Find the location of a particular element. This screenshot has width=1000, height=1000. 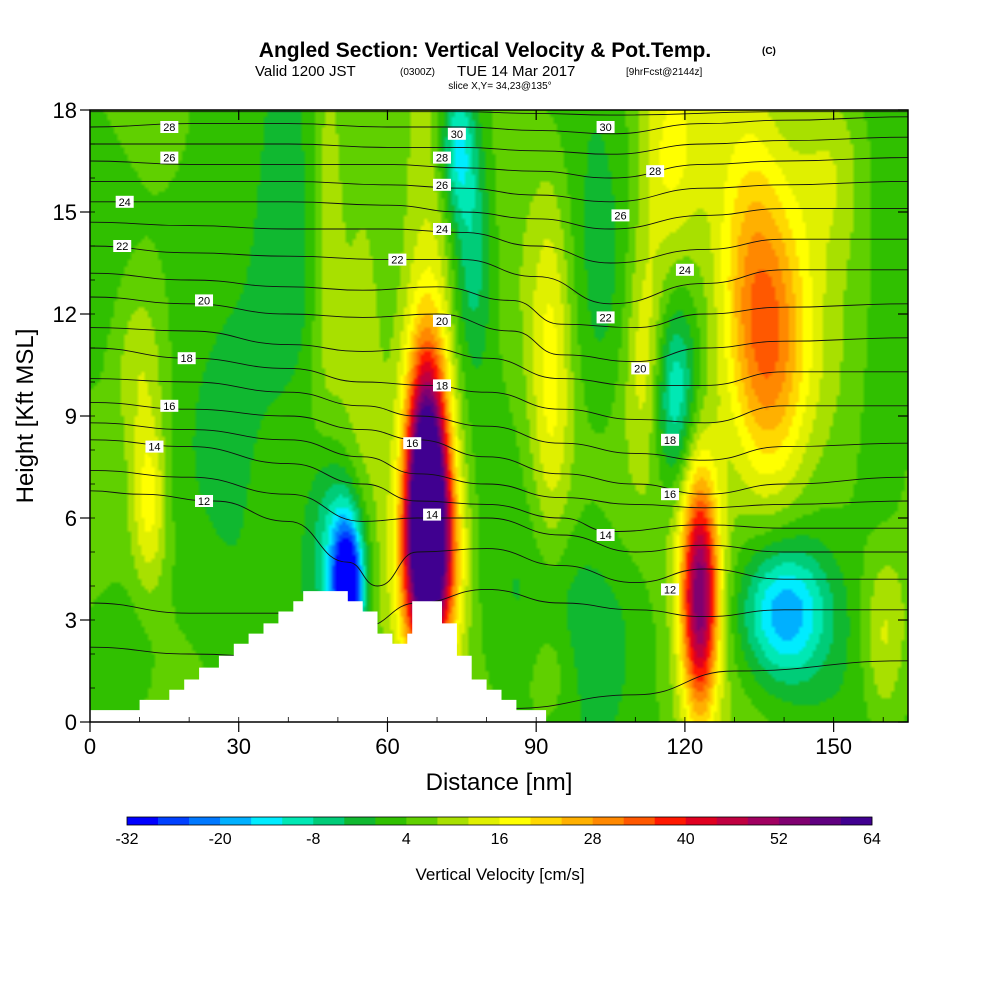

isentrope-label-text: 16 is located at coordinates (169, 407).